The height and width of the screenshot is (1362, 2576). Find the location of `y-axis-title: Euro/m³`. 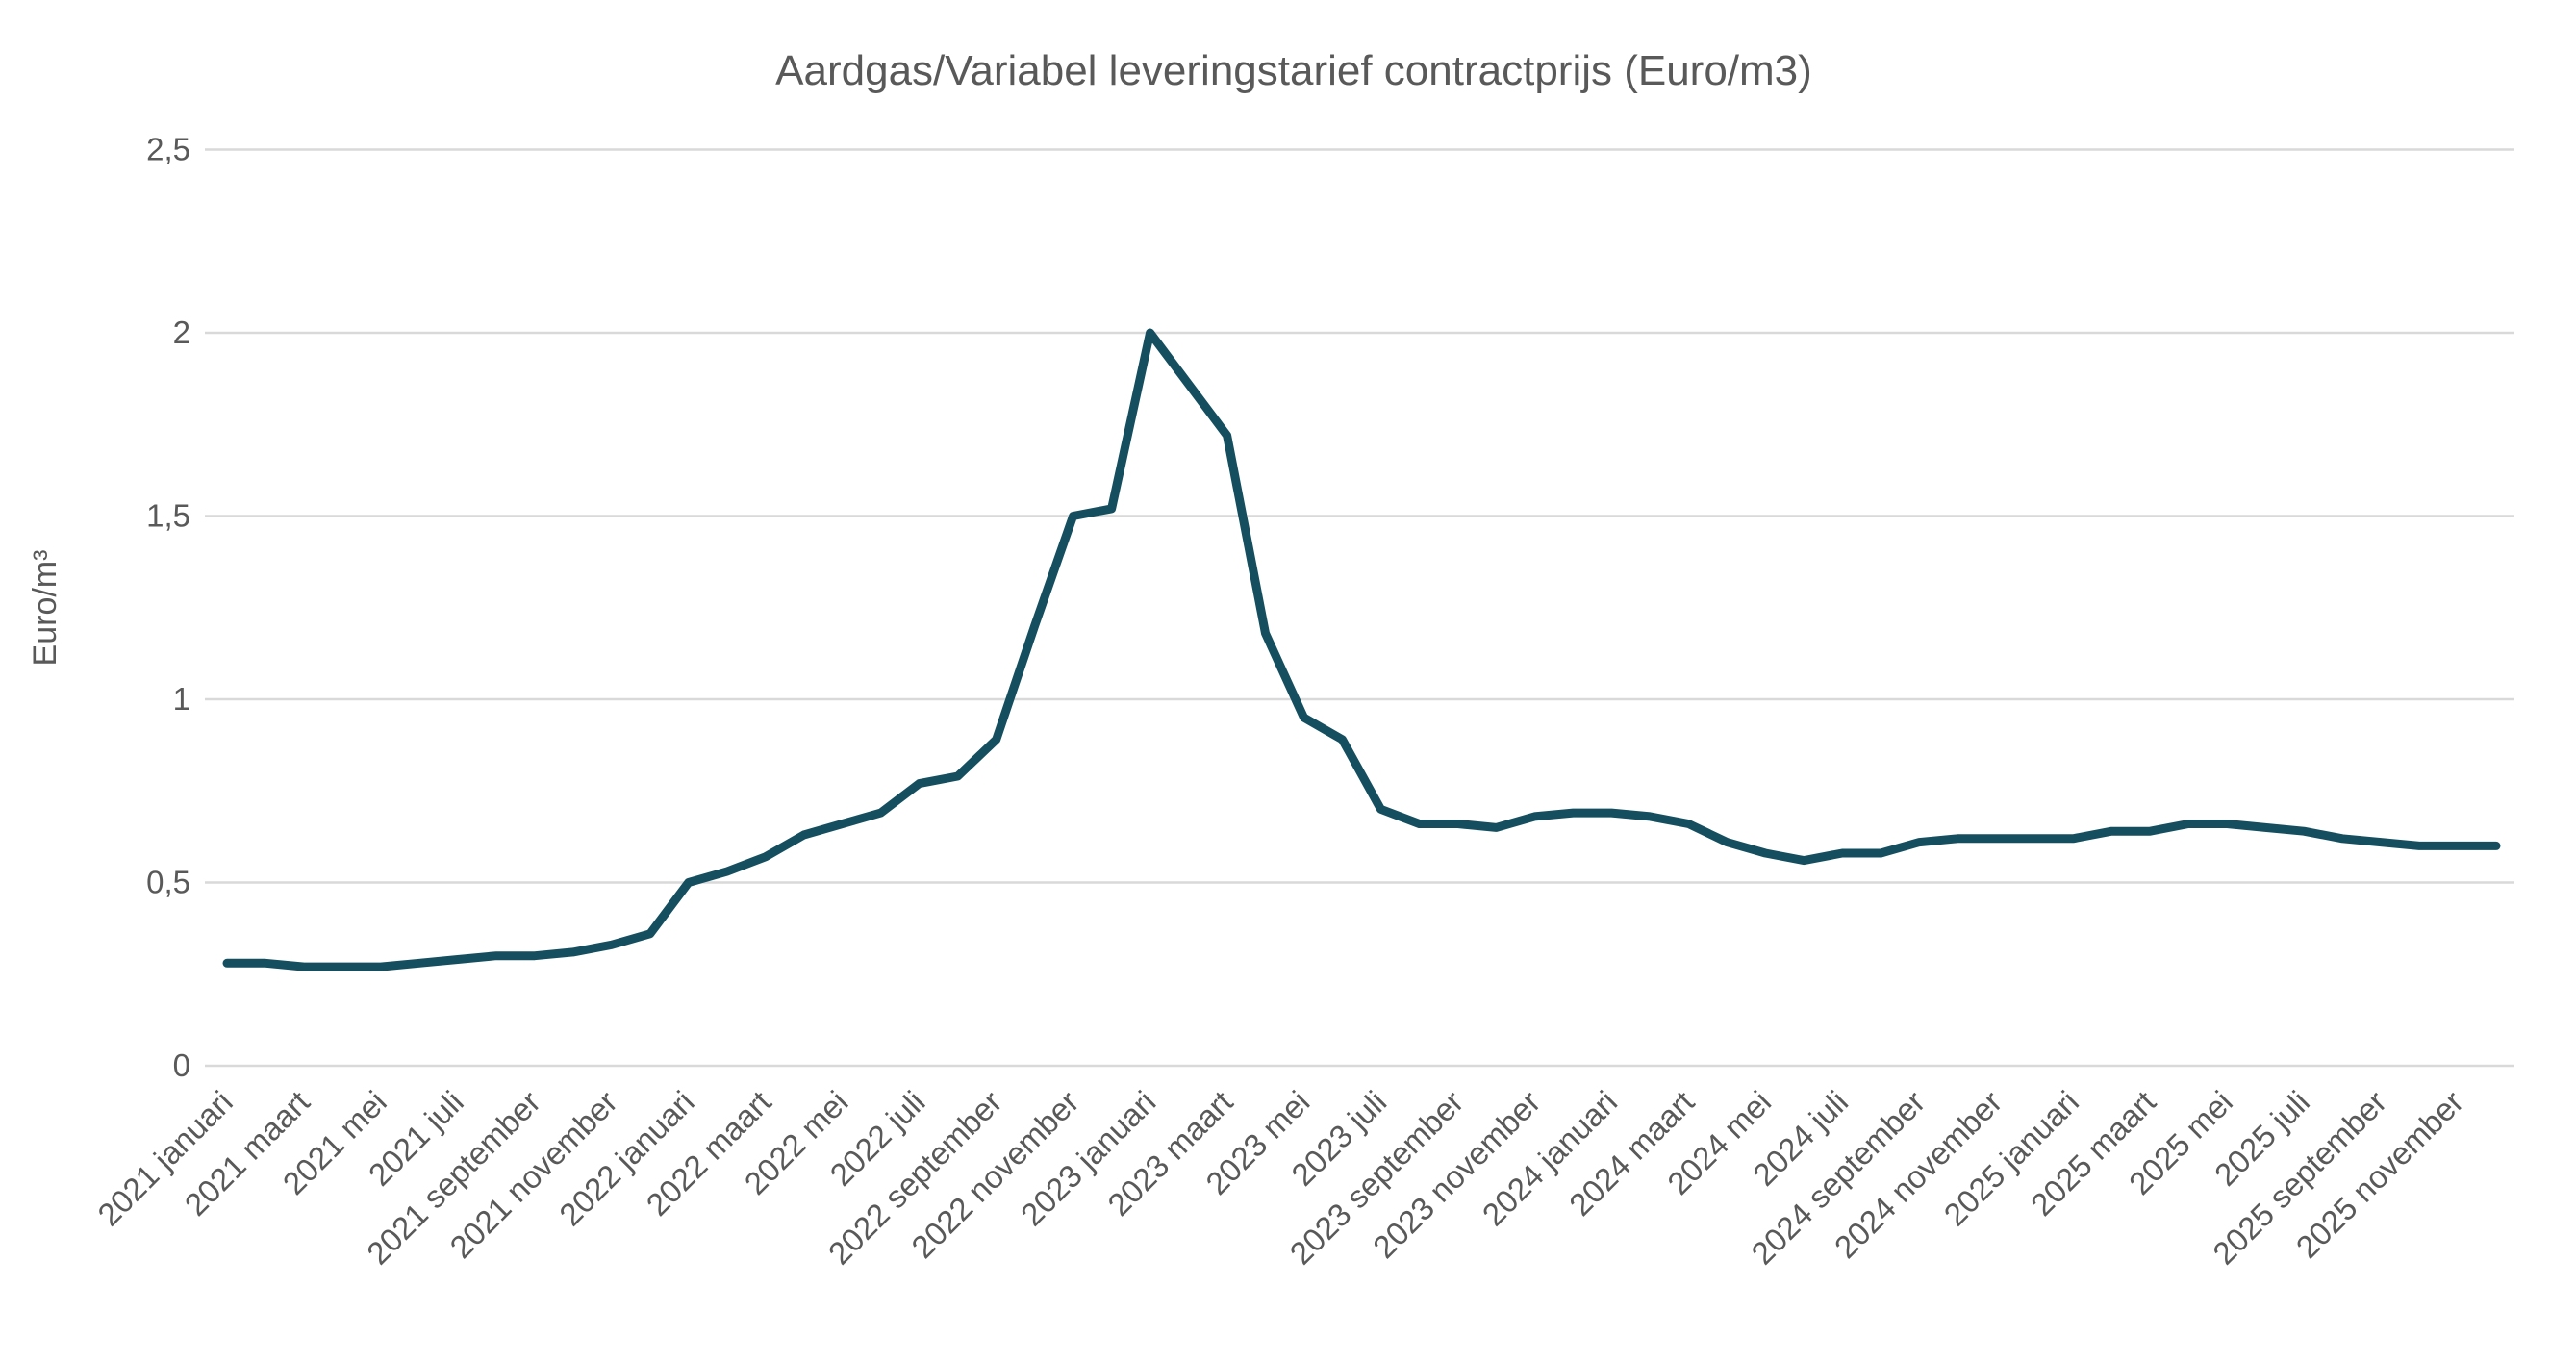

y-axis-title: Euro/m³ is located at coordinates (45, 608).